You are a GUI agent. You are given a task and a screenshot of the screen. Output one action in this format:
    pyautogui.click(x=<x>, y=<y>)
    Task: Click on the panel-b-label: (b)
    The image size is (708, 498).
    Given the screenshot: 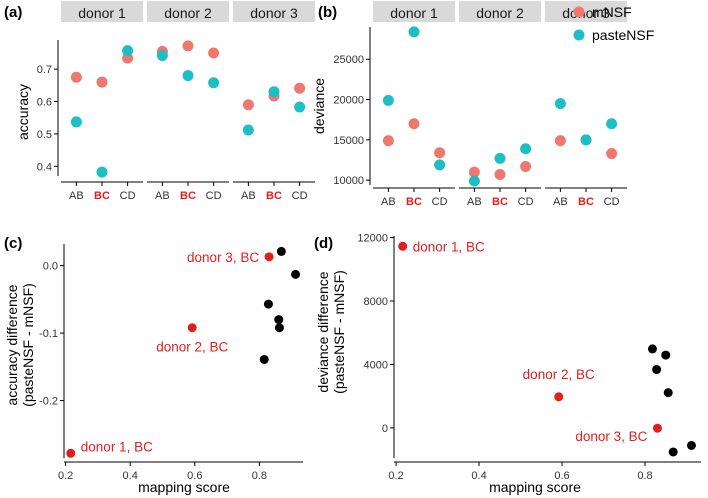 What is the action you would take?
    pyautogui.click(x=327, y=12)
    